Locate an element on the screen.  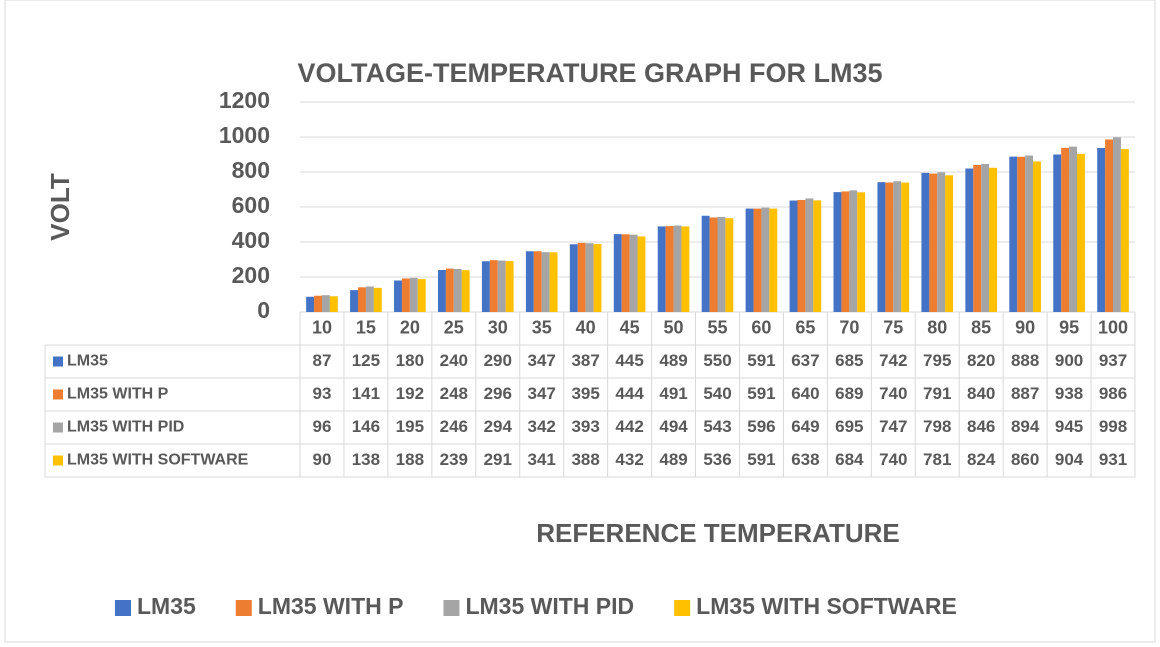
table-value: 240 is located at coordinates (454, 360).